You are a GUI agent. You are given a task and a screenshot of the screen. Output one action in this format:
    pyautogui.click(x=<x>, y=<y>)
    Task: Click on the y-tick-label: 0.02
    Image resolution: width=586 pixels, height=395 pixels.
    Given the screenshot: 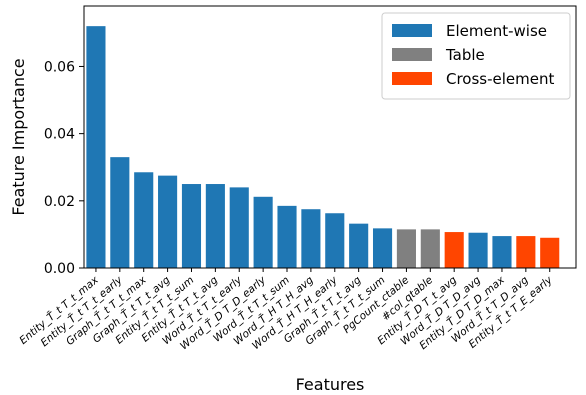 What is the action you would take?
    pyautogui.click(x=59, y=202)
    